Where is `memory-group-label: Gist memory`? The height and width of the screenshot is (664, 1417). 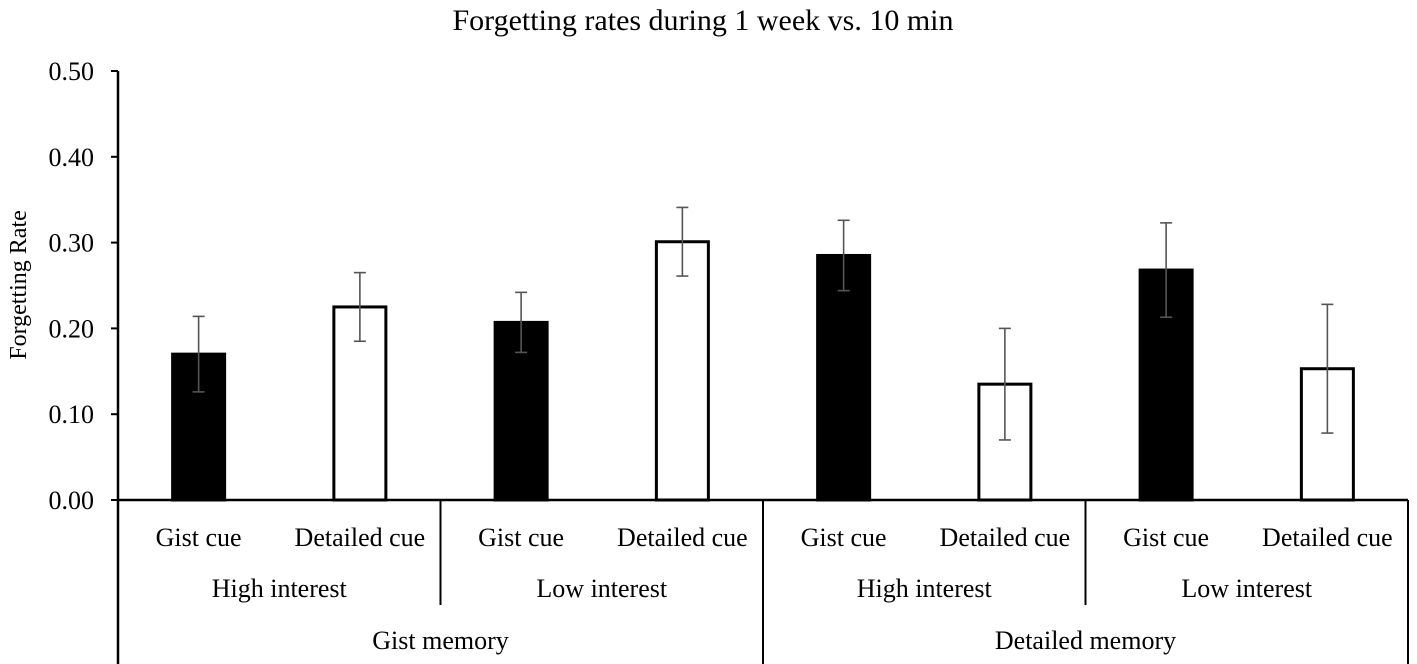
memory-group-label: Gist memory is located at coordinates (440, 640).